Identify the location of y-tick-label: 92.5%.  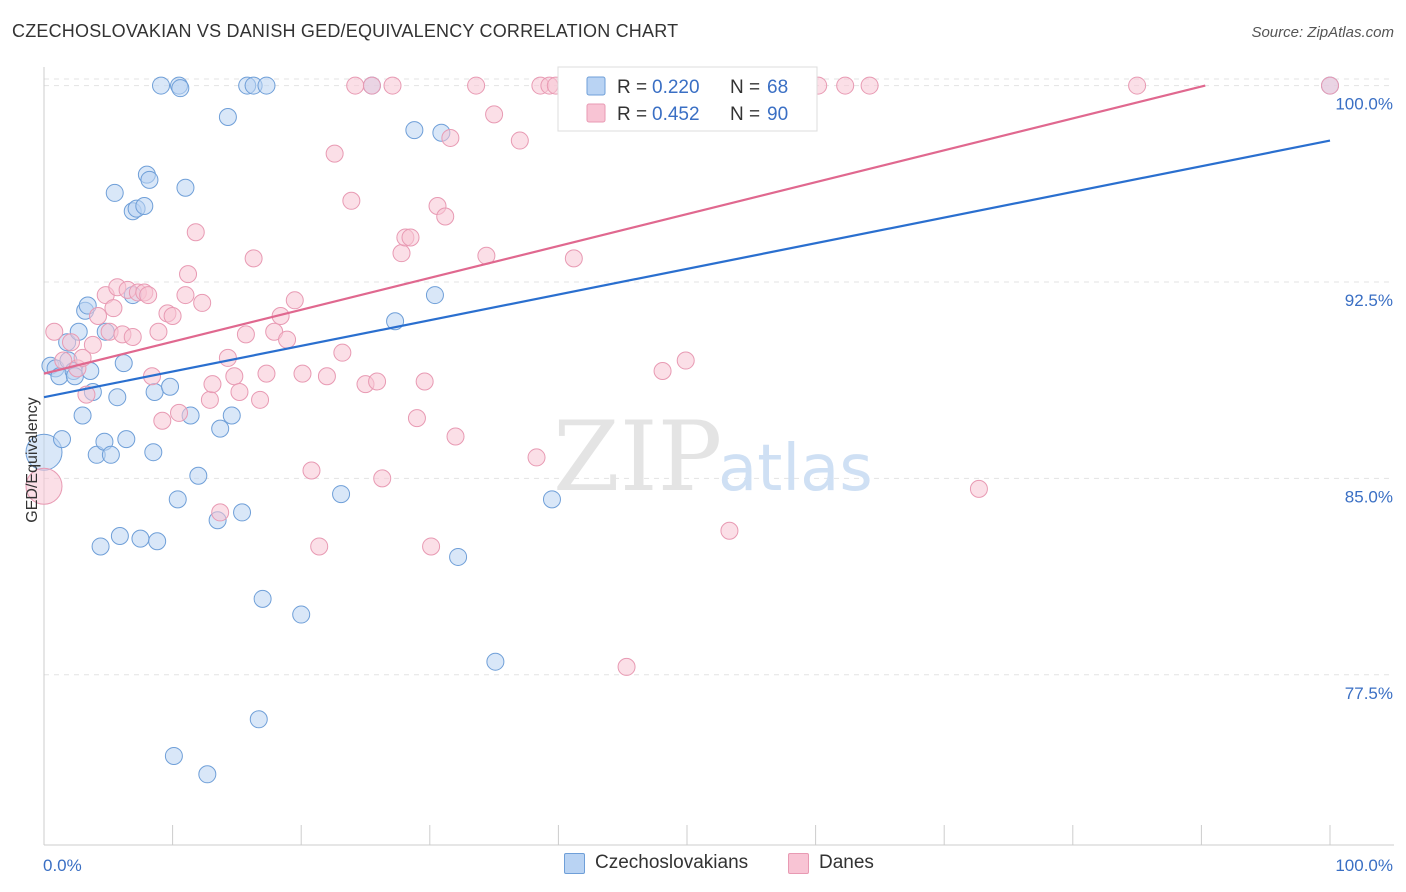
(1369, 300).